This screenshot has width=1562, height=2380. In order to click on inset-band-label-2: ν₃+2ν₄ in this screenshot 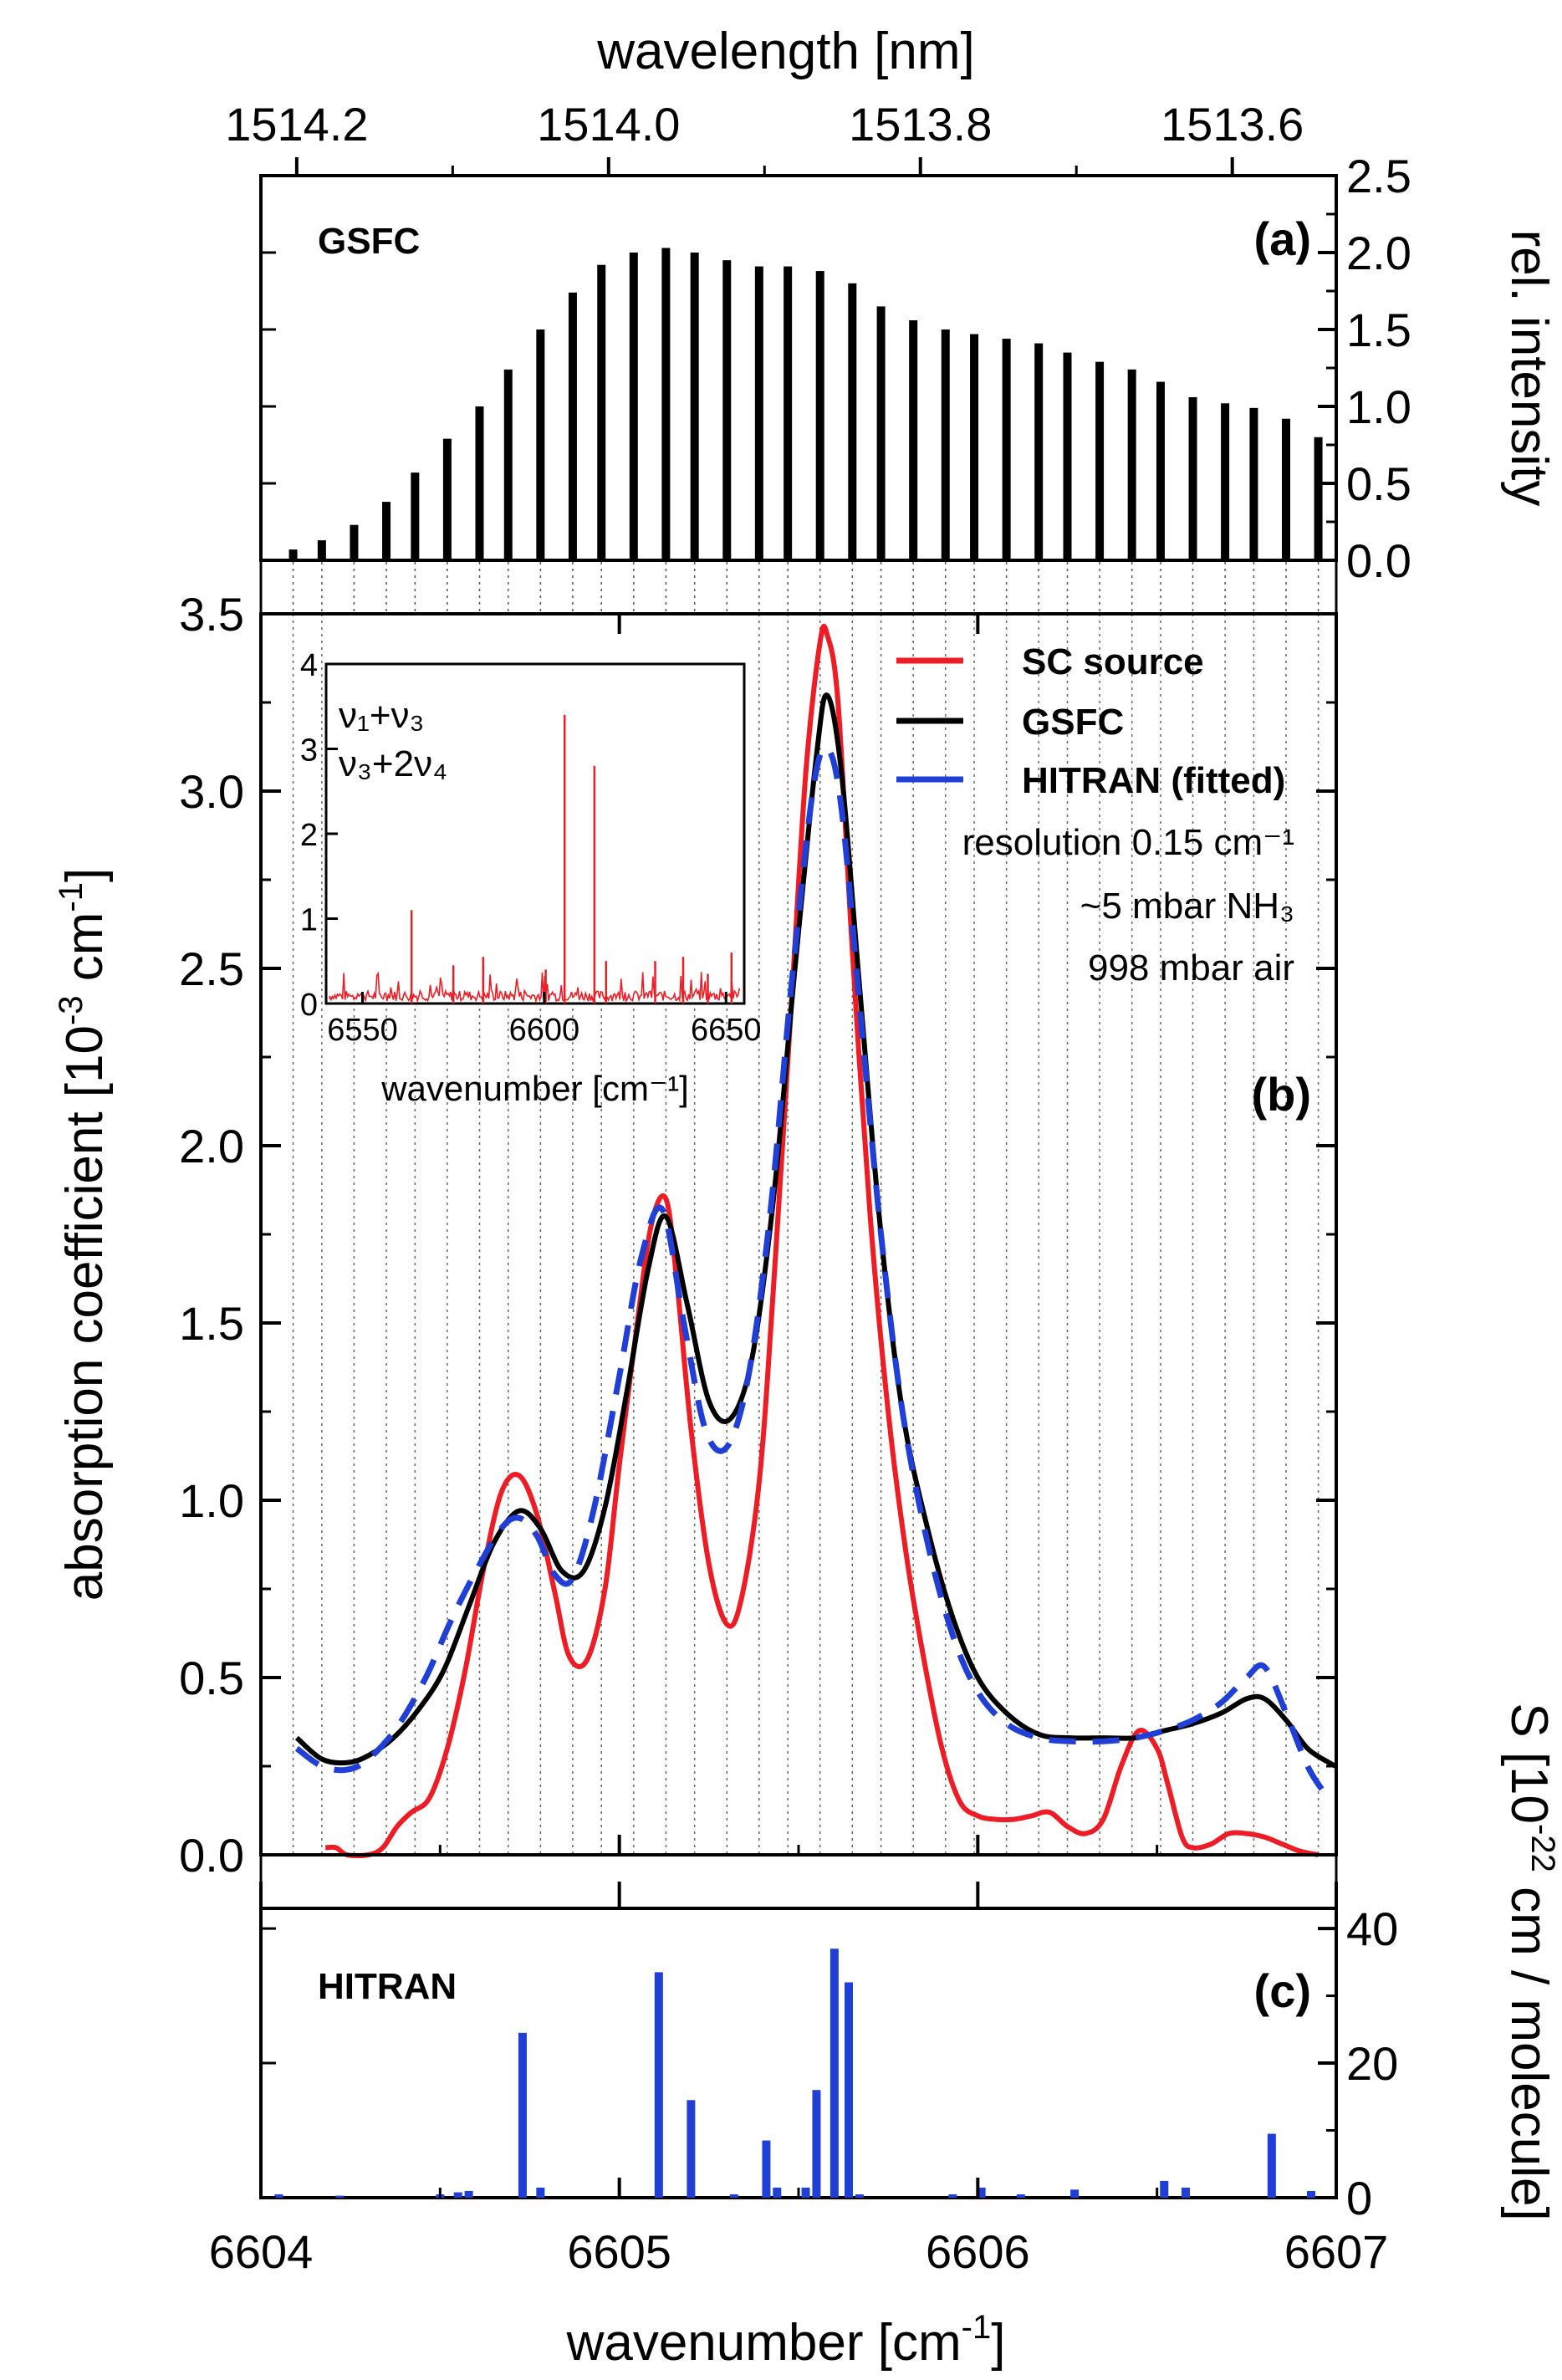, I will do `click(393, 763)`.